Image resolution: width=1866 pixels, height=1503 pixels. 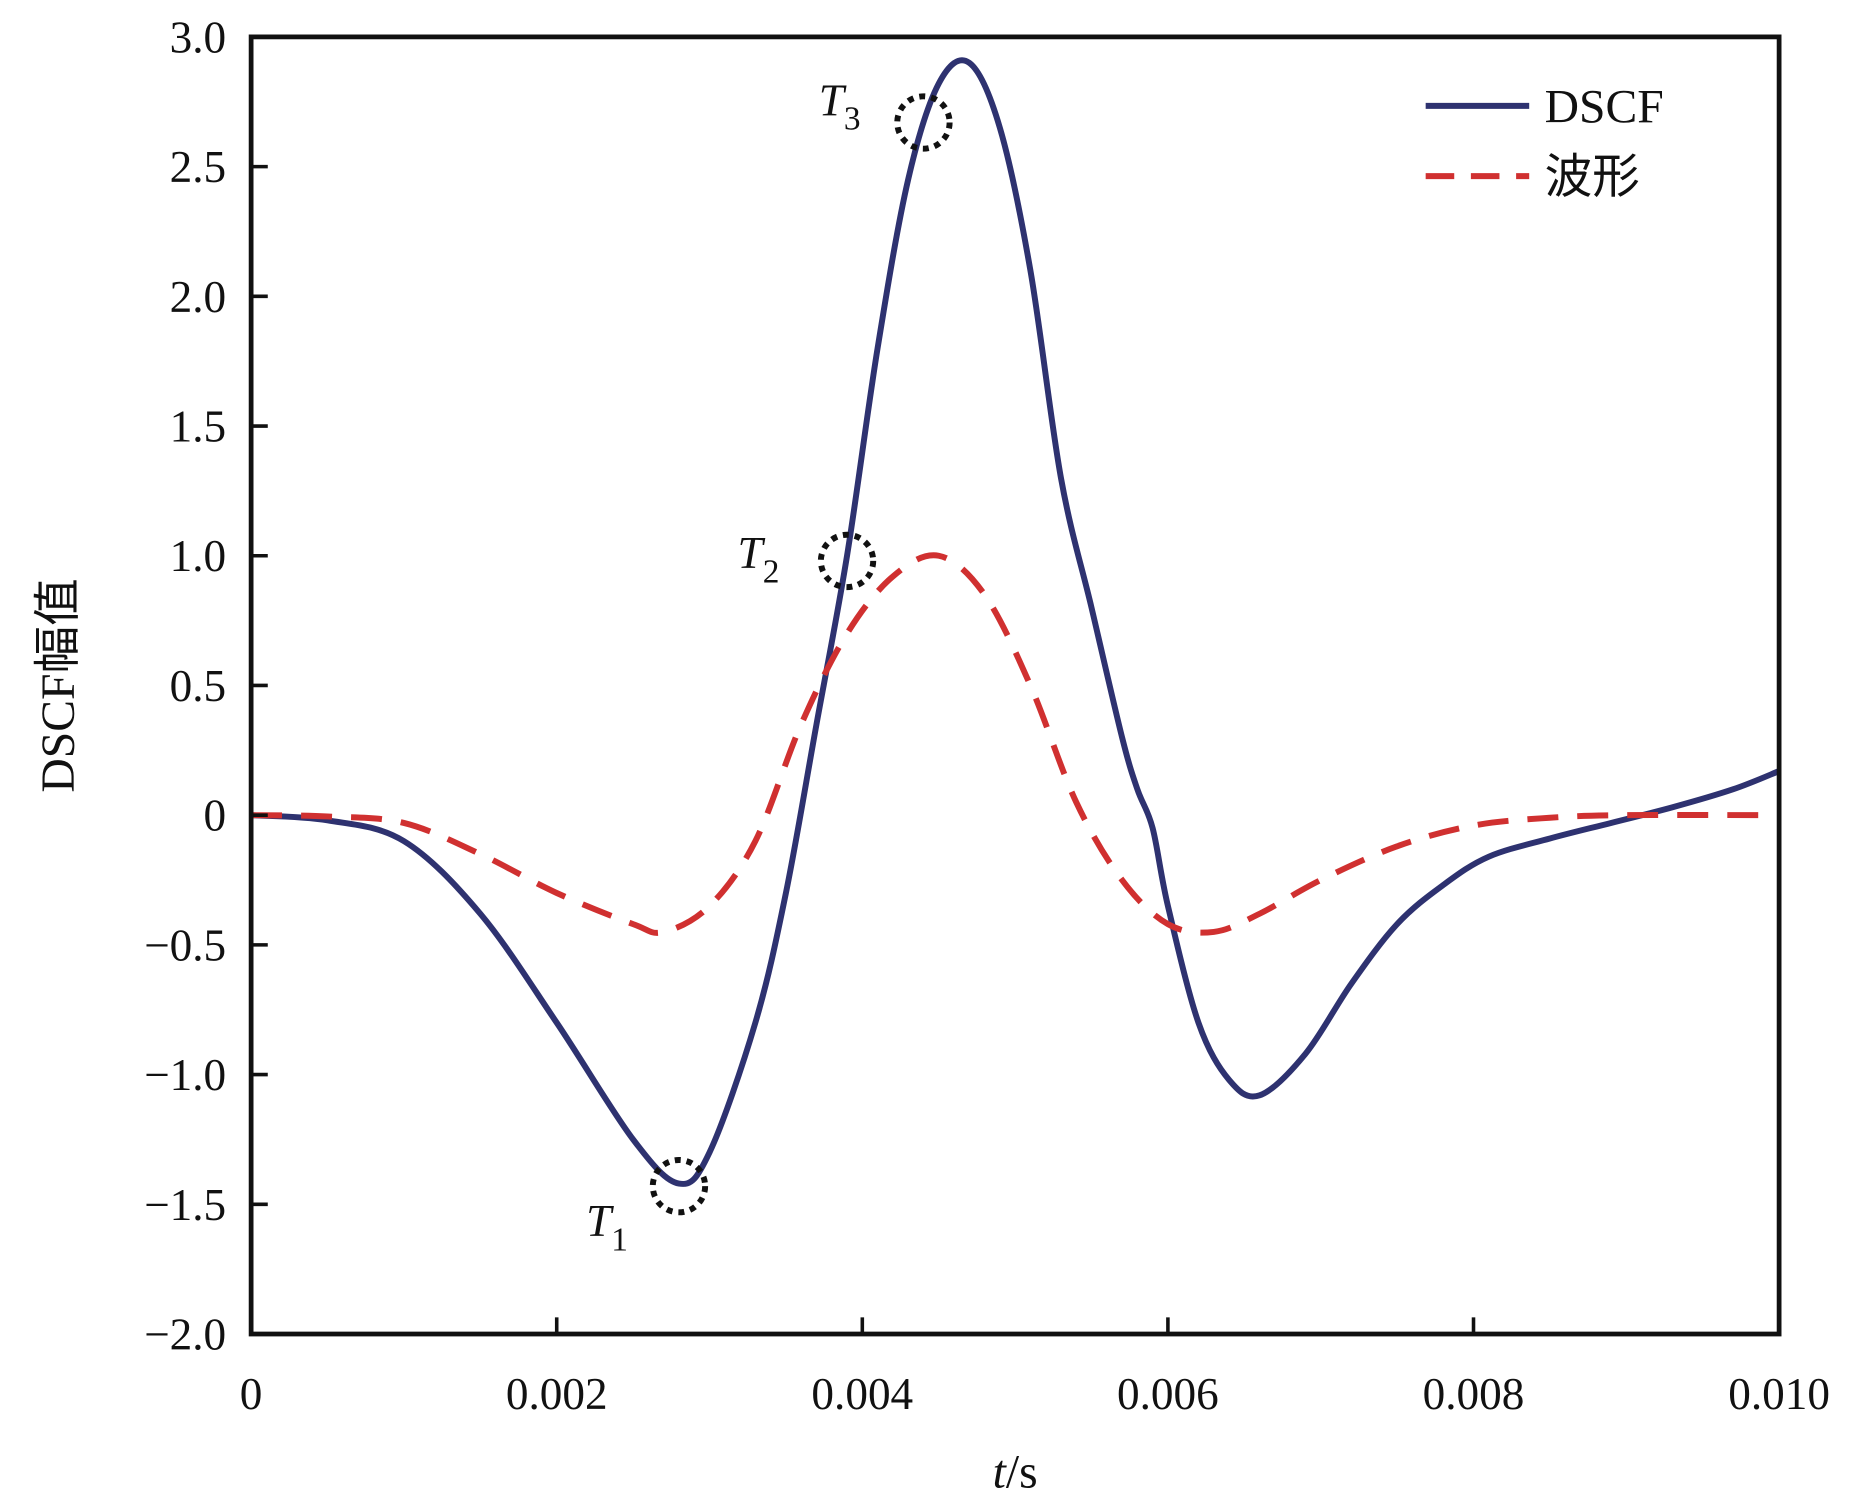 What do you see at coordinates (198, 556) in the screenshot?
I see `y-tick-label: 1.0` at bounding box center [198, 556].